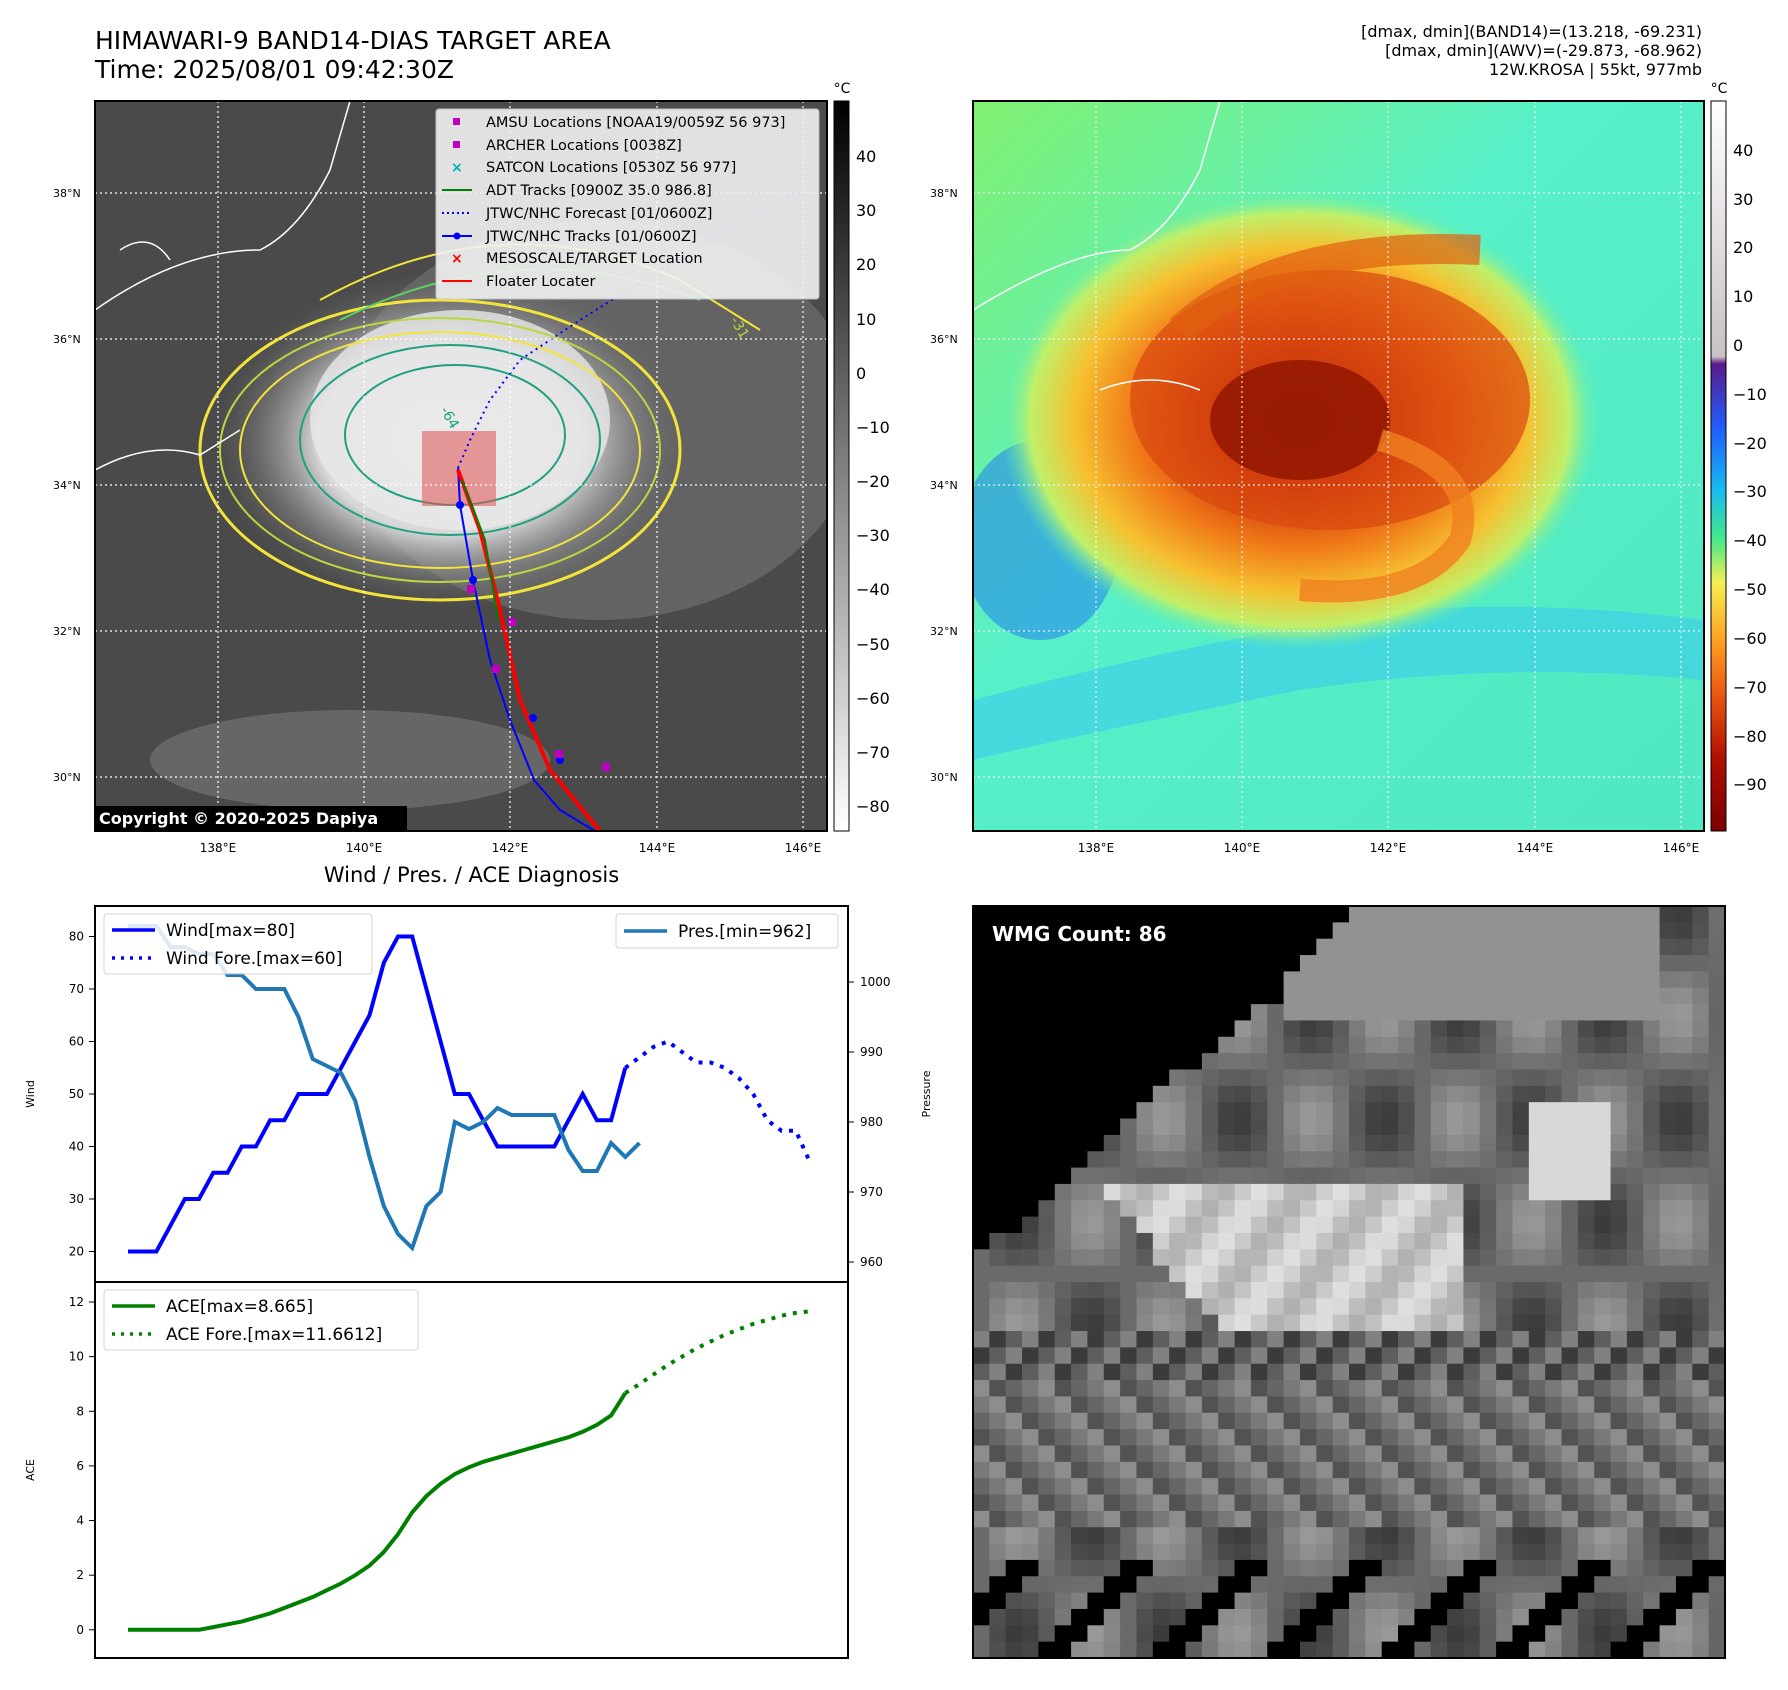 This screenshot has width=1788, height=1690. I want to click on map1-lon-142: 142°E, so click(510, 848).